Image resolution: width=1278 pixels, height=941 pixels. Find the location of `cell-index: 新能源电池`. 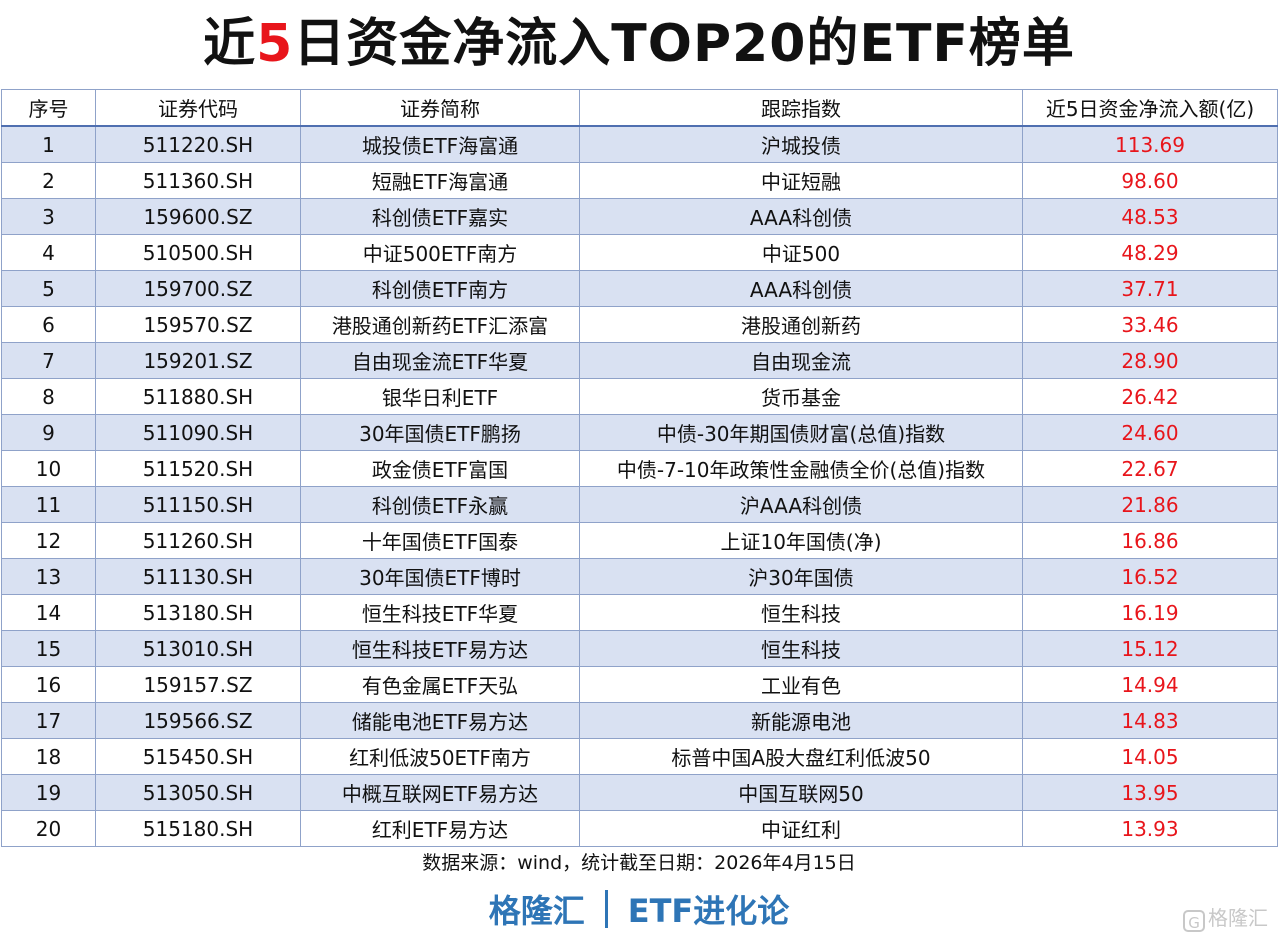

cell-index: 新能源电池 is located at coordinates (801, 720).